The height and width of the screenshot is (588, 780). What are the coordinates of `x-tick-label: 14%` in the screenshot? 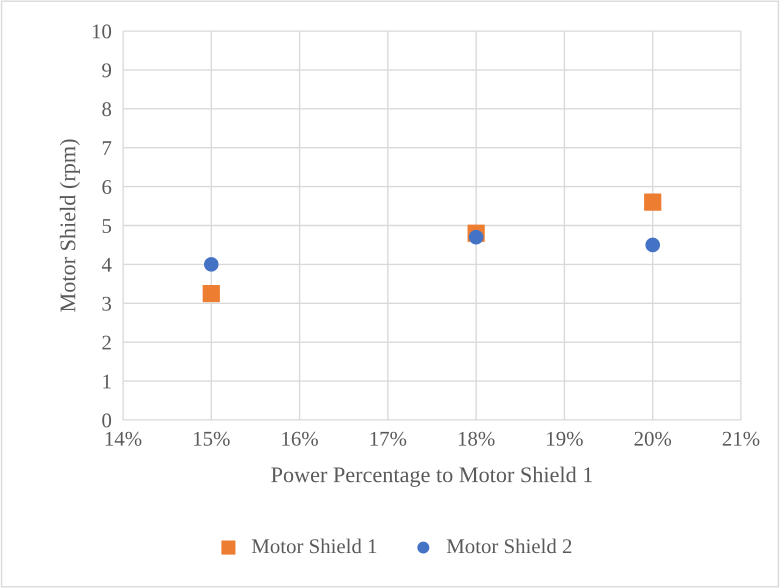 It's located at (124, 439).